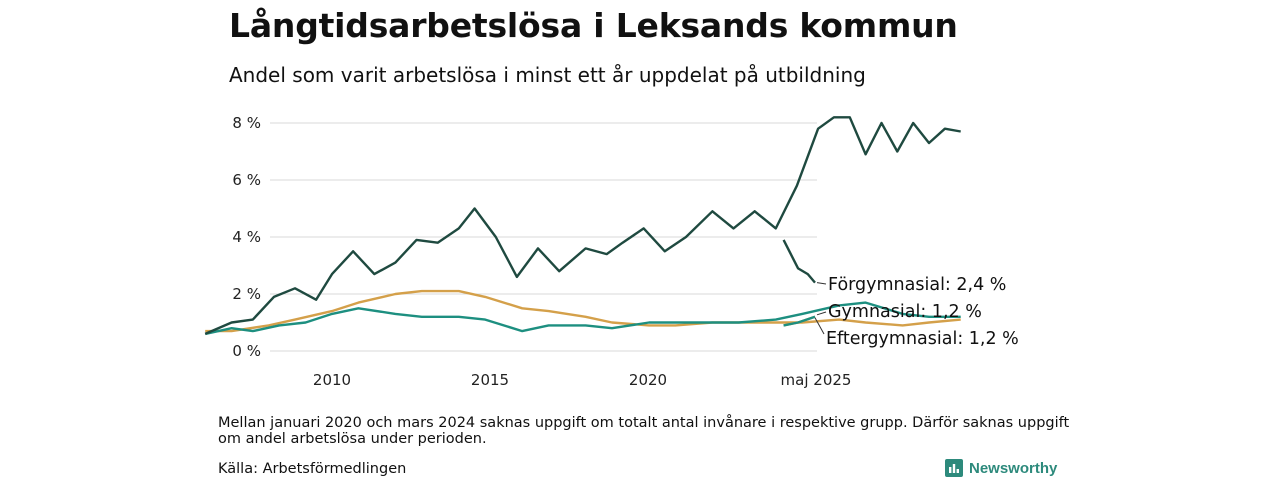 This screenshot has width=1280, height=480. I want to click on series-line-forgymnasial-after-gap, so click(799, 261).